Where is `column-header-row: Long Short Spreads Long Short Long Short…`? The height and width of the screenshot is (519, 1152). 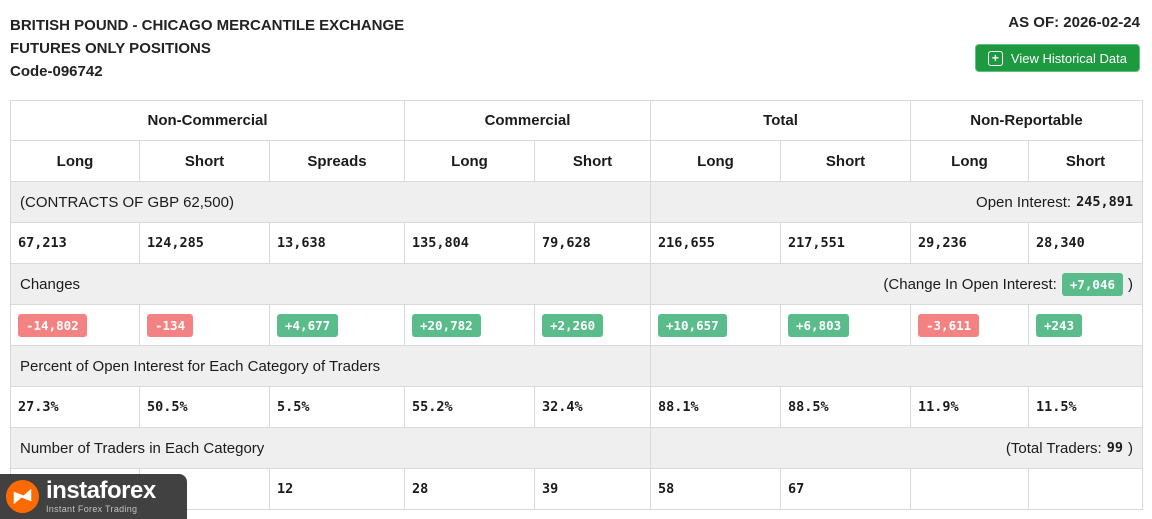
column-header-row: Long Short Spreads Long Short Long Short… is located at coordinates (576, 161).